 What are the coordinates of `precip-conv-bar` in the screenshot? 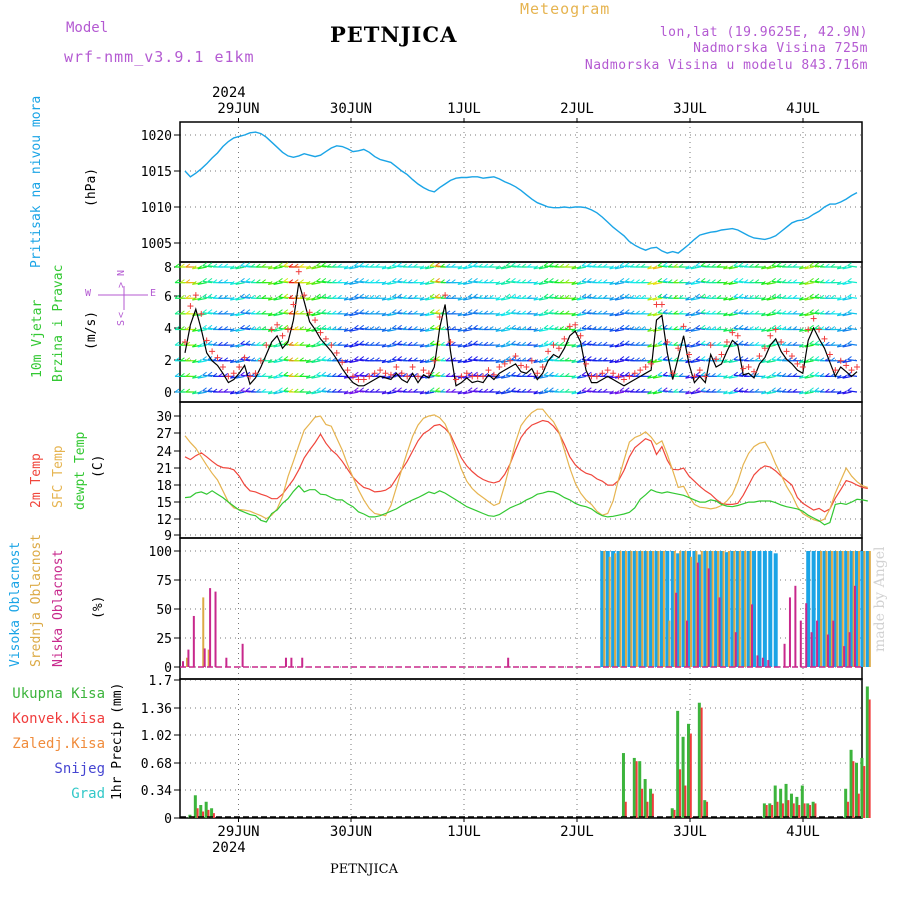 It's located at (799, 811).